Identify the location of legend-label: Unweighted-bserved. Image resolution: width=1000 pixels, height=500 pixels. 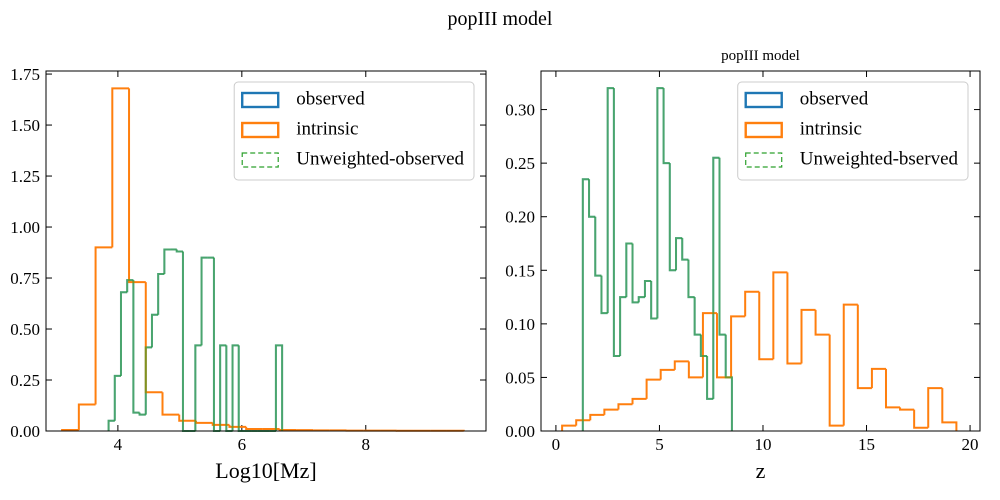
(879, 158).